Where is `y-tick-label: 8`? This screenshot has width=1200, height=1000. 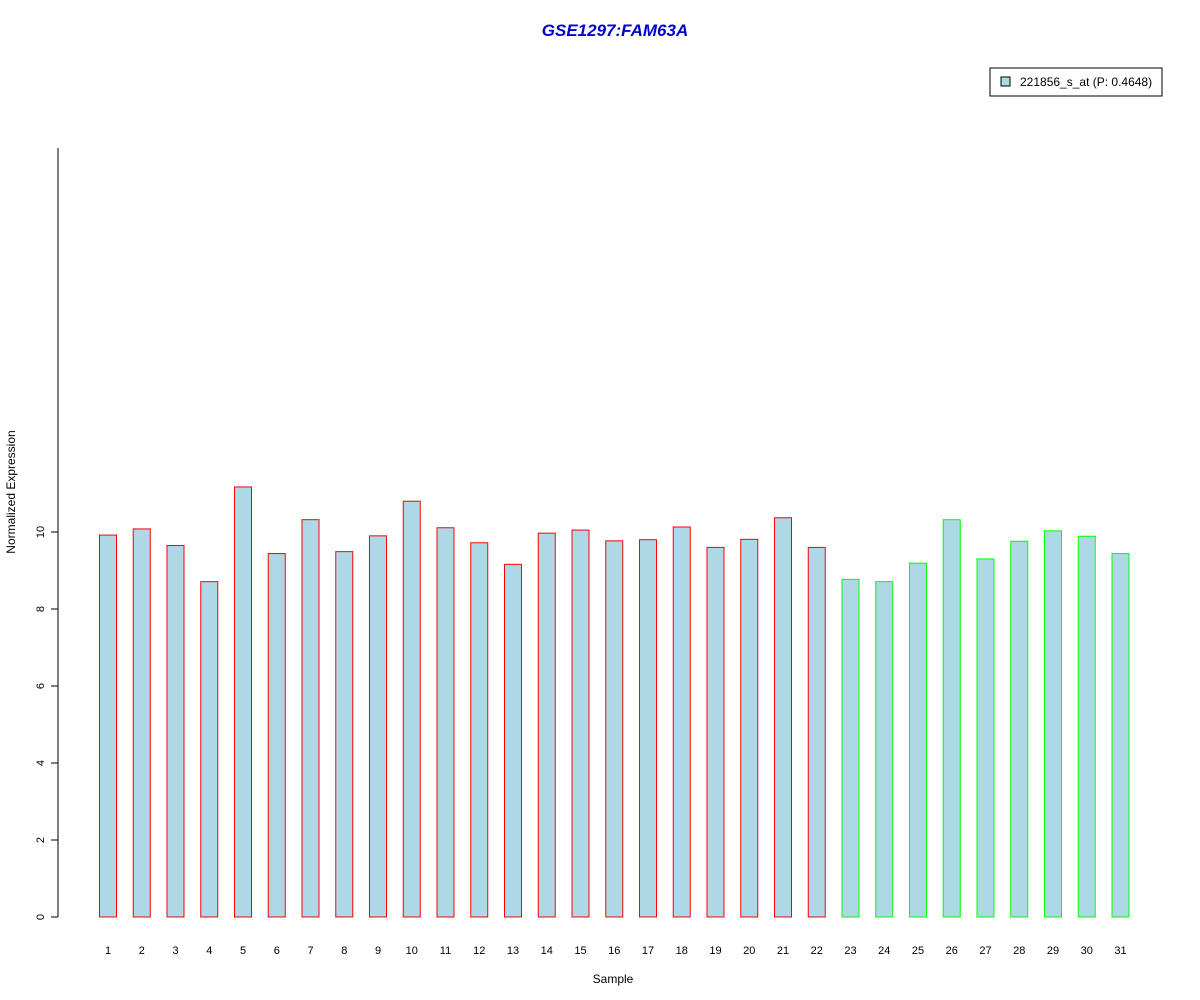 y-tick-label: 8 is located at coordinates (41, 609).